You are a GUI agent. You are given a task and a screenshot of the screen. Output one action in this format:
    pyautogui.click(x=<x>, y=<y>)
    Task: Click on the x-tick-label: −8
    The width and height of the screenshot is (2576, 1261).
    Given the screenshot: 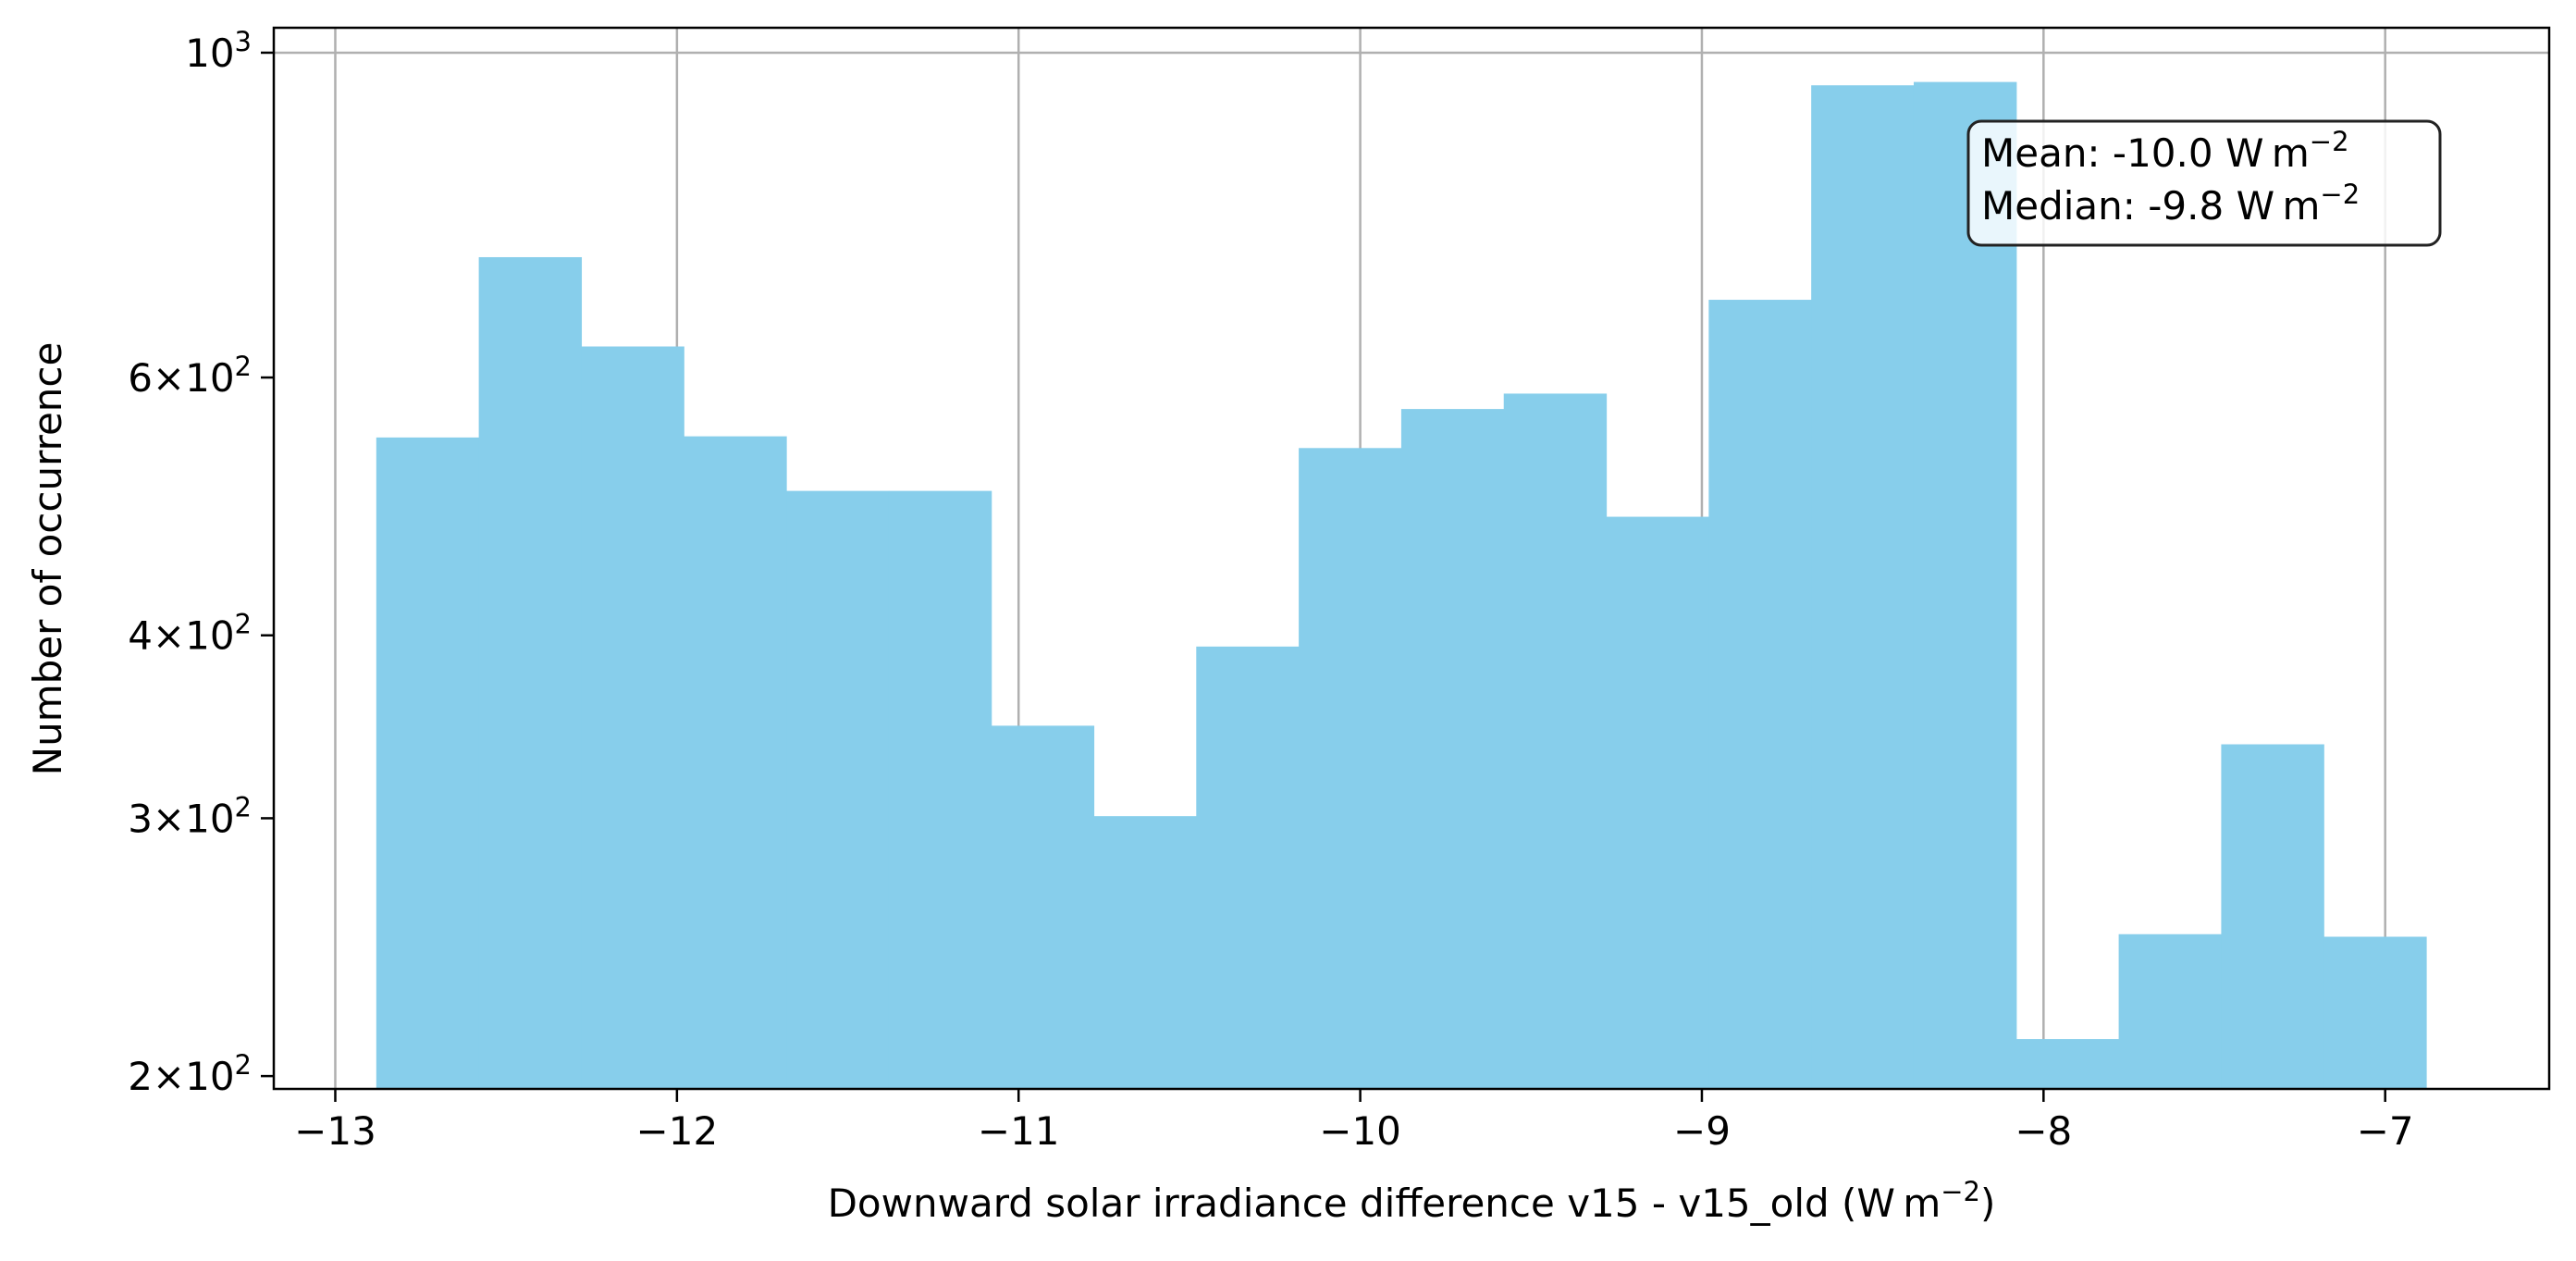 What is the action you would take?
    pyautogui.click(x=2044, y=1131)
    